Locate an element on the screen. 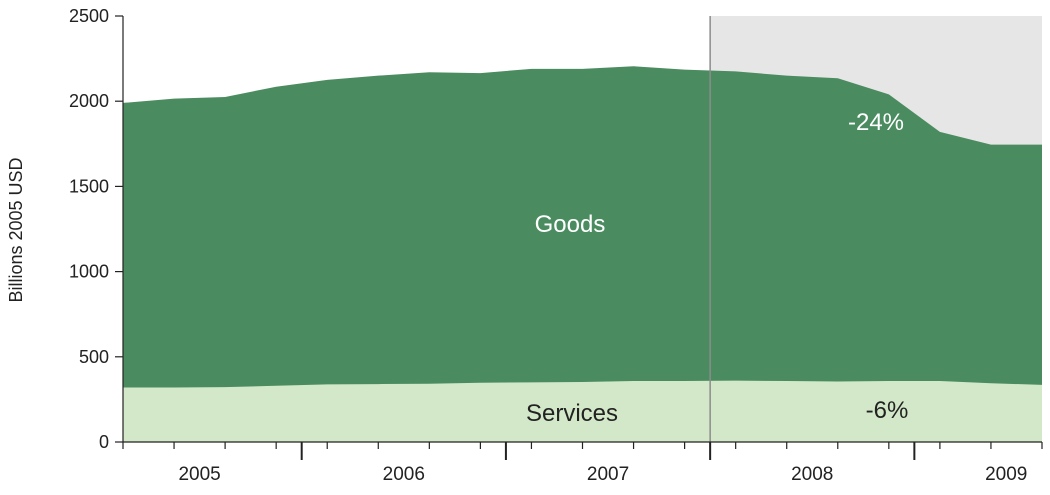 This screenshot has height=495, width=1050. y-tick-label: 1500 is located at coordinates (89, 186).